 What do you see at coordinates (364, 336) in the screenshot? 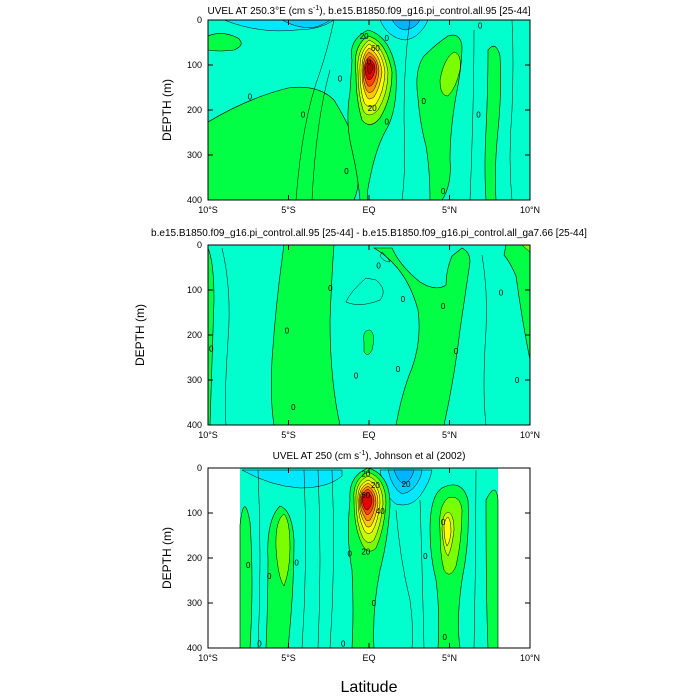
I see `panel-2-contour-labels: 0 0 0 0 0 0 0 0 0 0 0 0` at bounding box center [364, 336].